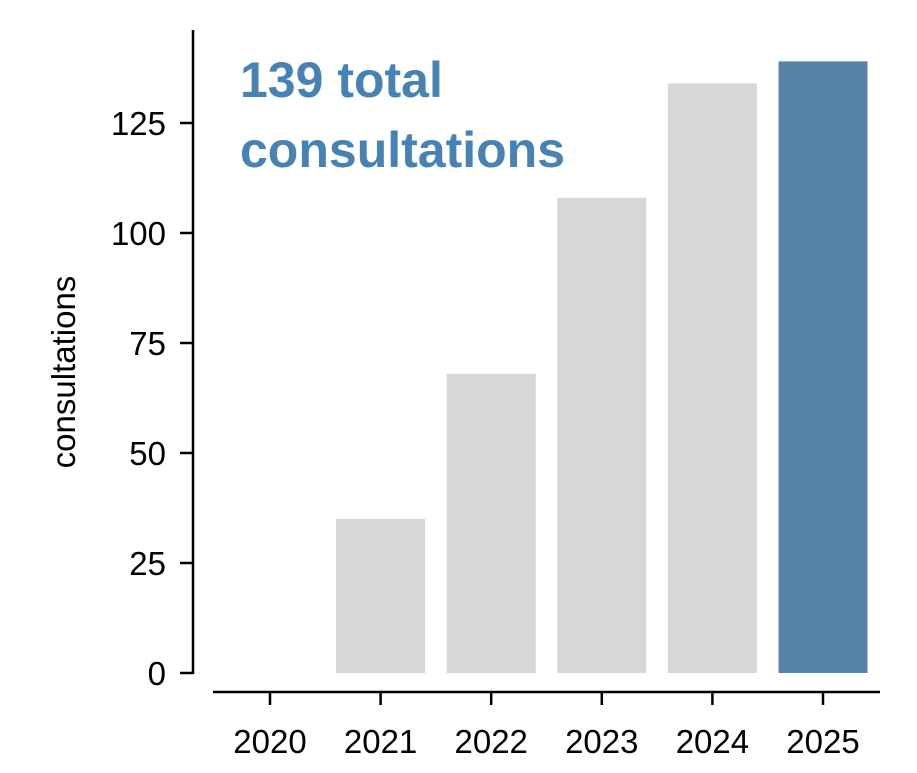 This screenshot has width=917, height=773. What do you see at coordinates (269, 741) in the screenshot?
I see `x-tick-label: 2020` at bounding box center [269, 741].